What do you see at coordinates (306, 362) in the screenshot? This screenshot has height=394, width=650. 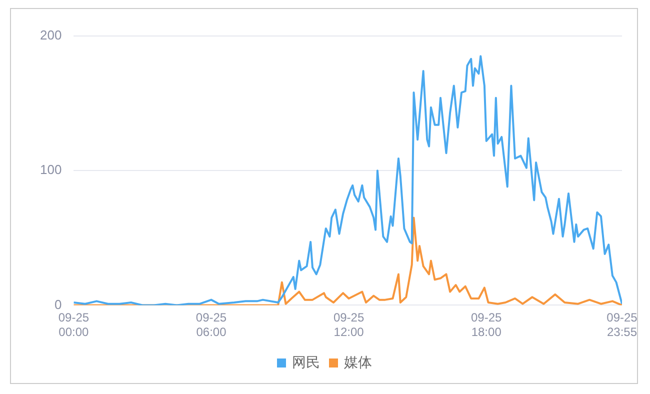 I see `legend-label: 网民` at bounding box center [306, 362].